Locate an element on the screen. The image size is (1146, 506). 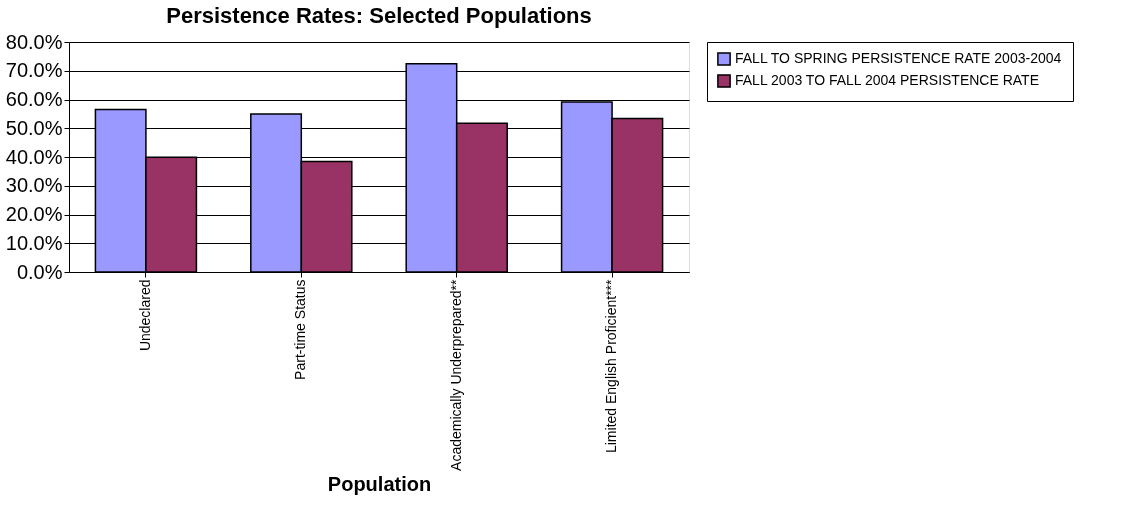
y-tick-label: 50.0% is located at coordinates (34, 127).